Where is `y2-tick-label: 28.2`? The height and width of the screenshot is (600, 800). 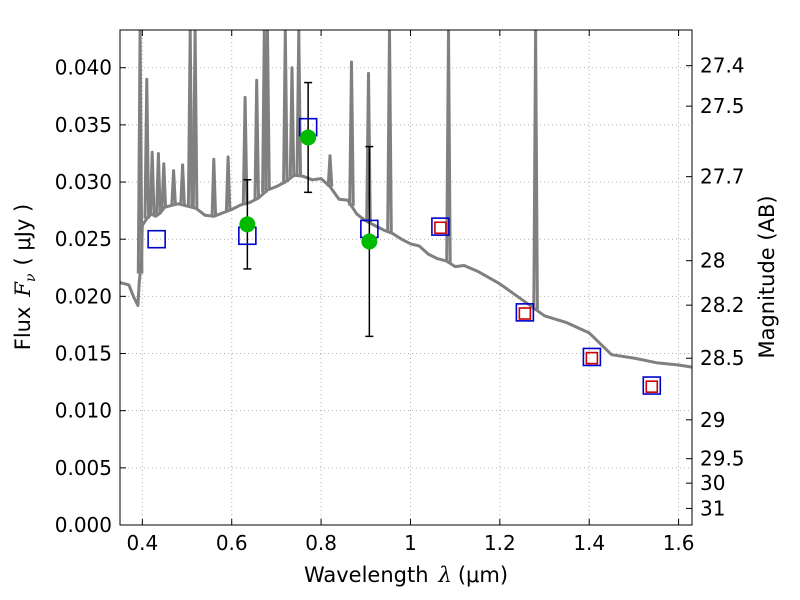 y2-tick-label: 28.2 is located at coordinates (722, 305).